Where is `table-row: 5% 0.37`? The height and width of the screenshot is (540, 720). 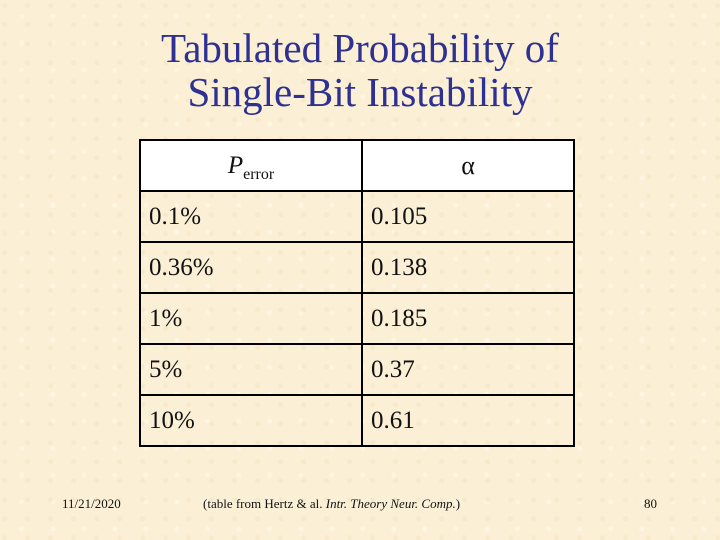 table-row: 5% 0.37 is located at coordinates (357, 369).